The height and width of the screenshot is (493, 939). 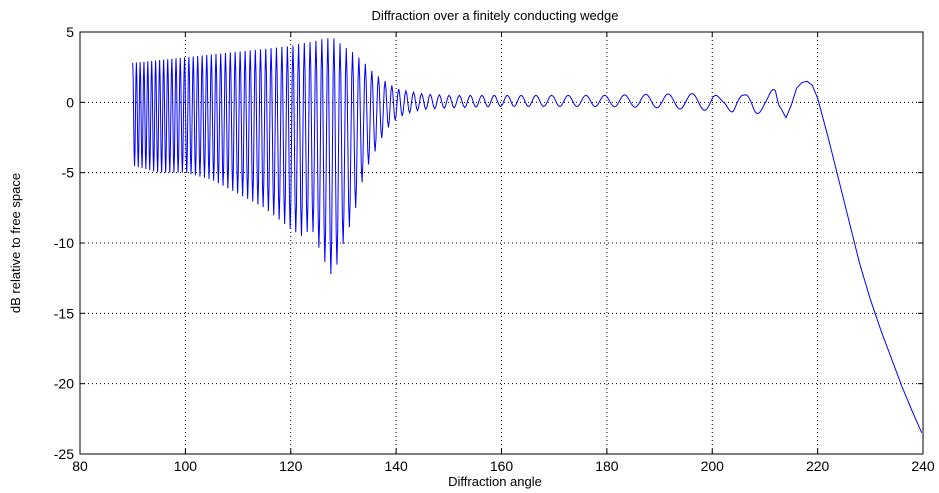 What do you see at coordinates (186, 466) in the screenshot?
I see `x-tick-label: 100` at bounding box center [186, 466].